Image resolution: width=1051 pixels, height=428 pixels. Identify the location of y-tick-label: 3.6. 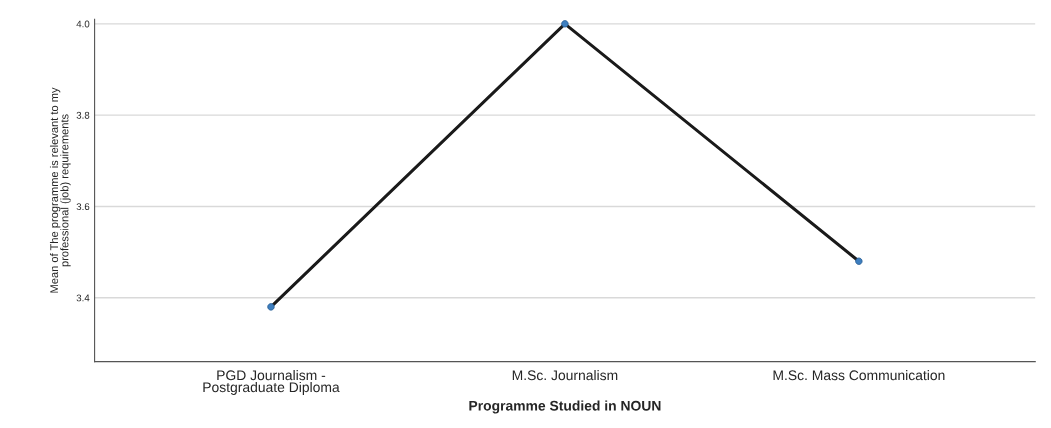
(83, 207).